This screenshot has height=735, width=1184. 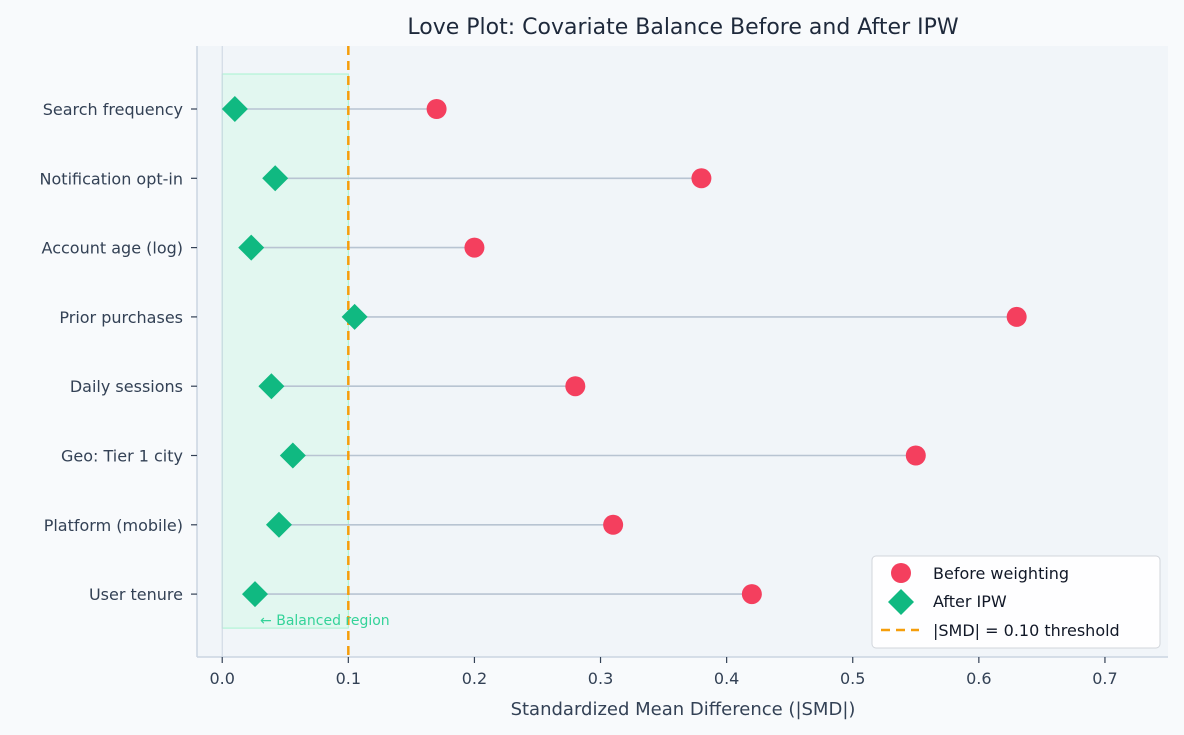 I want to click on y-tick-label: Notification opt-in, so click(x=111, y=178).